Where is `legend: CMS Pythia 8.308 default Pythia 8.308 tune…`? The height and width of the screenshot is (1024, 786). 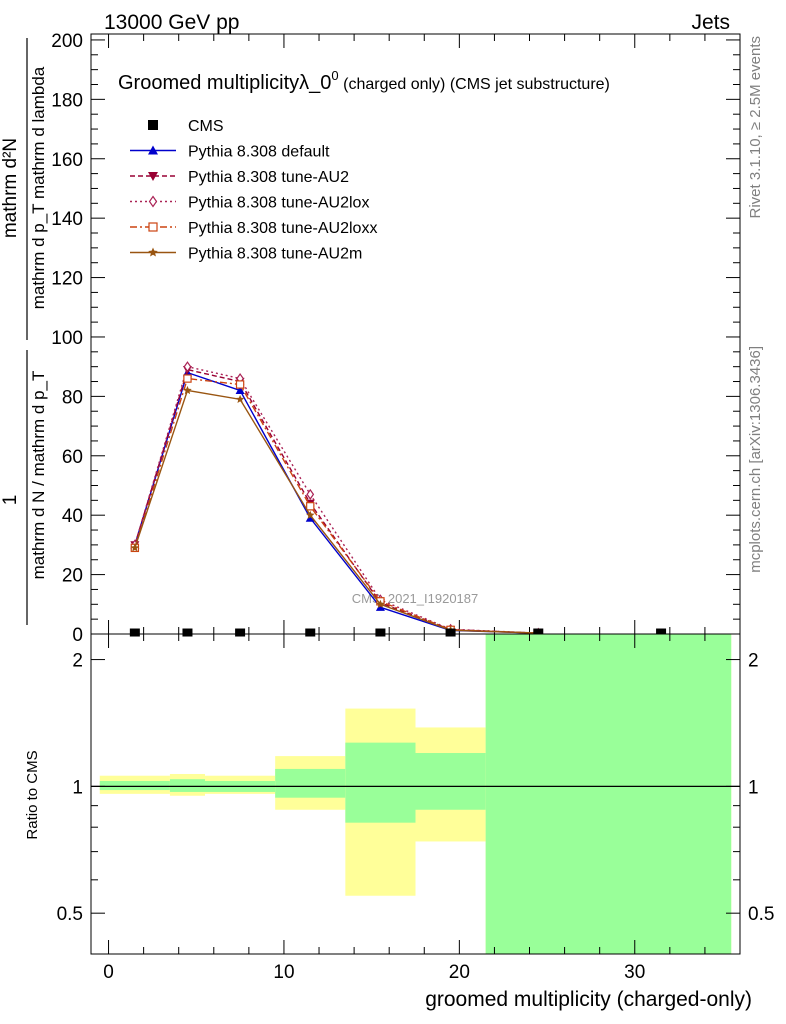
legend: CMS Pythia 8.308 default Pythia 8.308 tune… is located at coordinates (253, 190).